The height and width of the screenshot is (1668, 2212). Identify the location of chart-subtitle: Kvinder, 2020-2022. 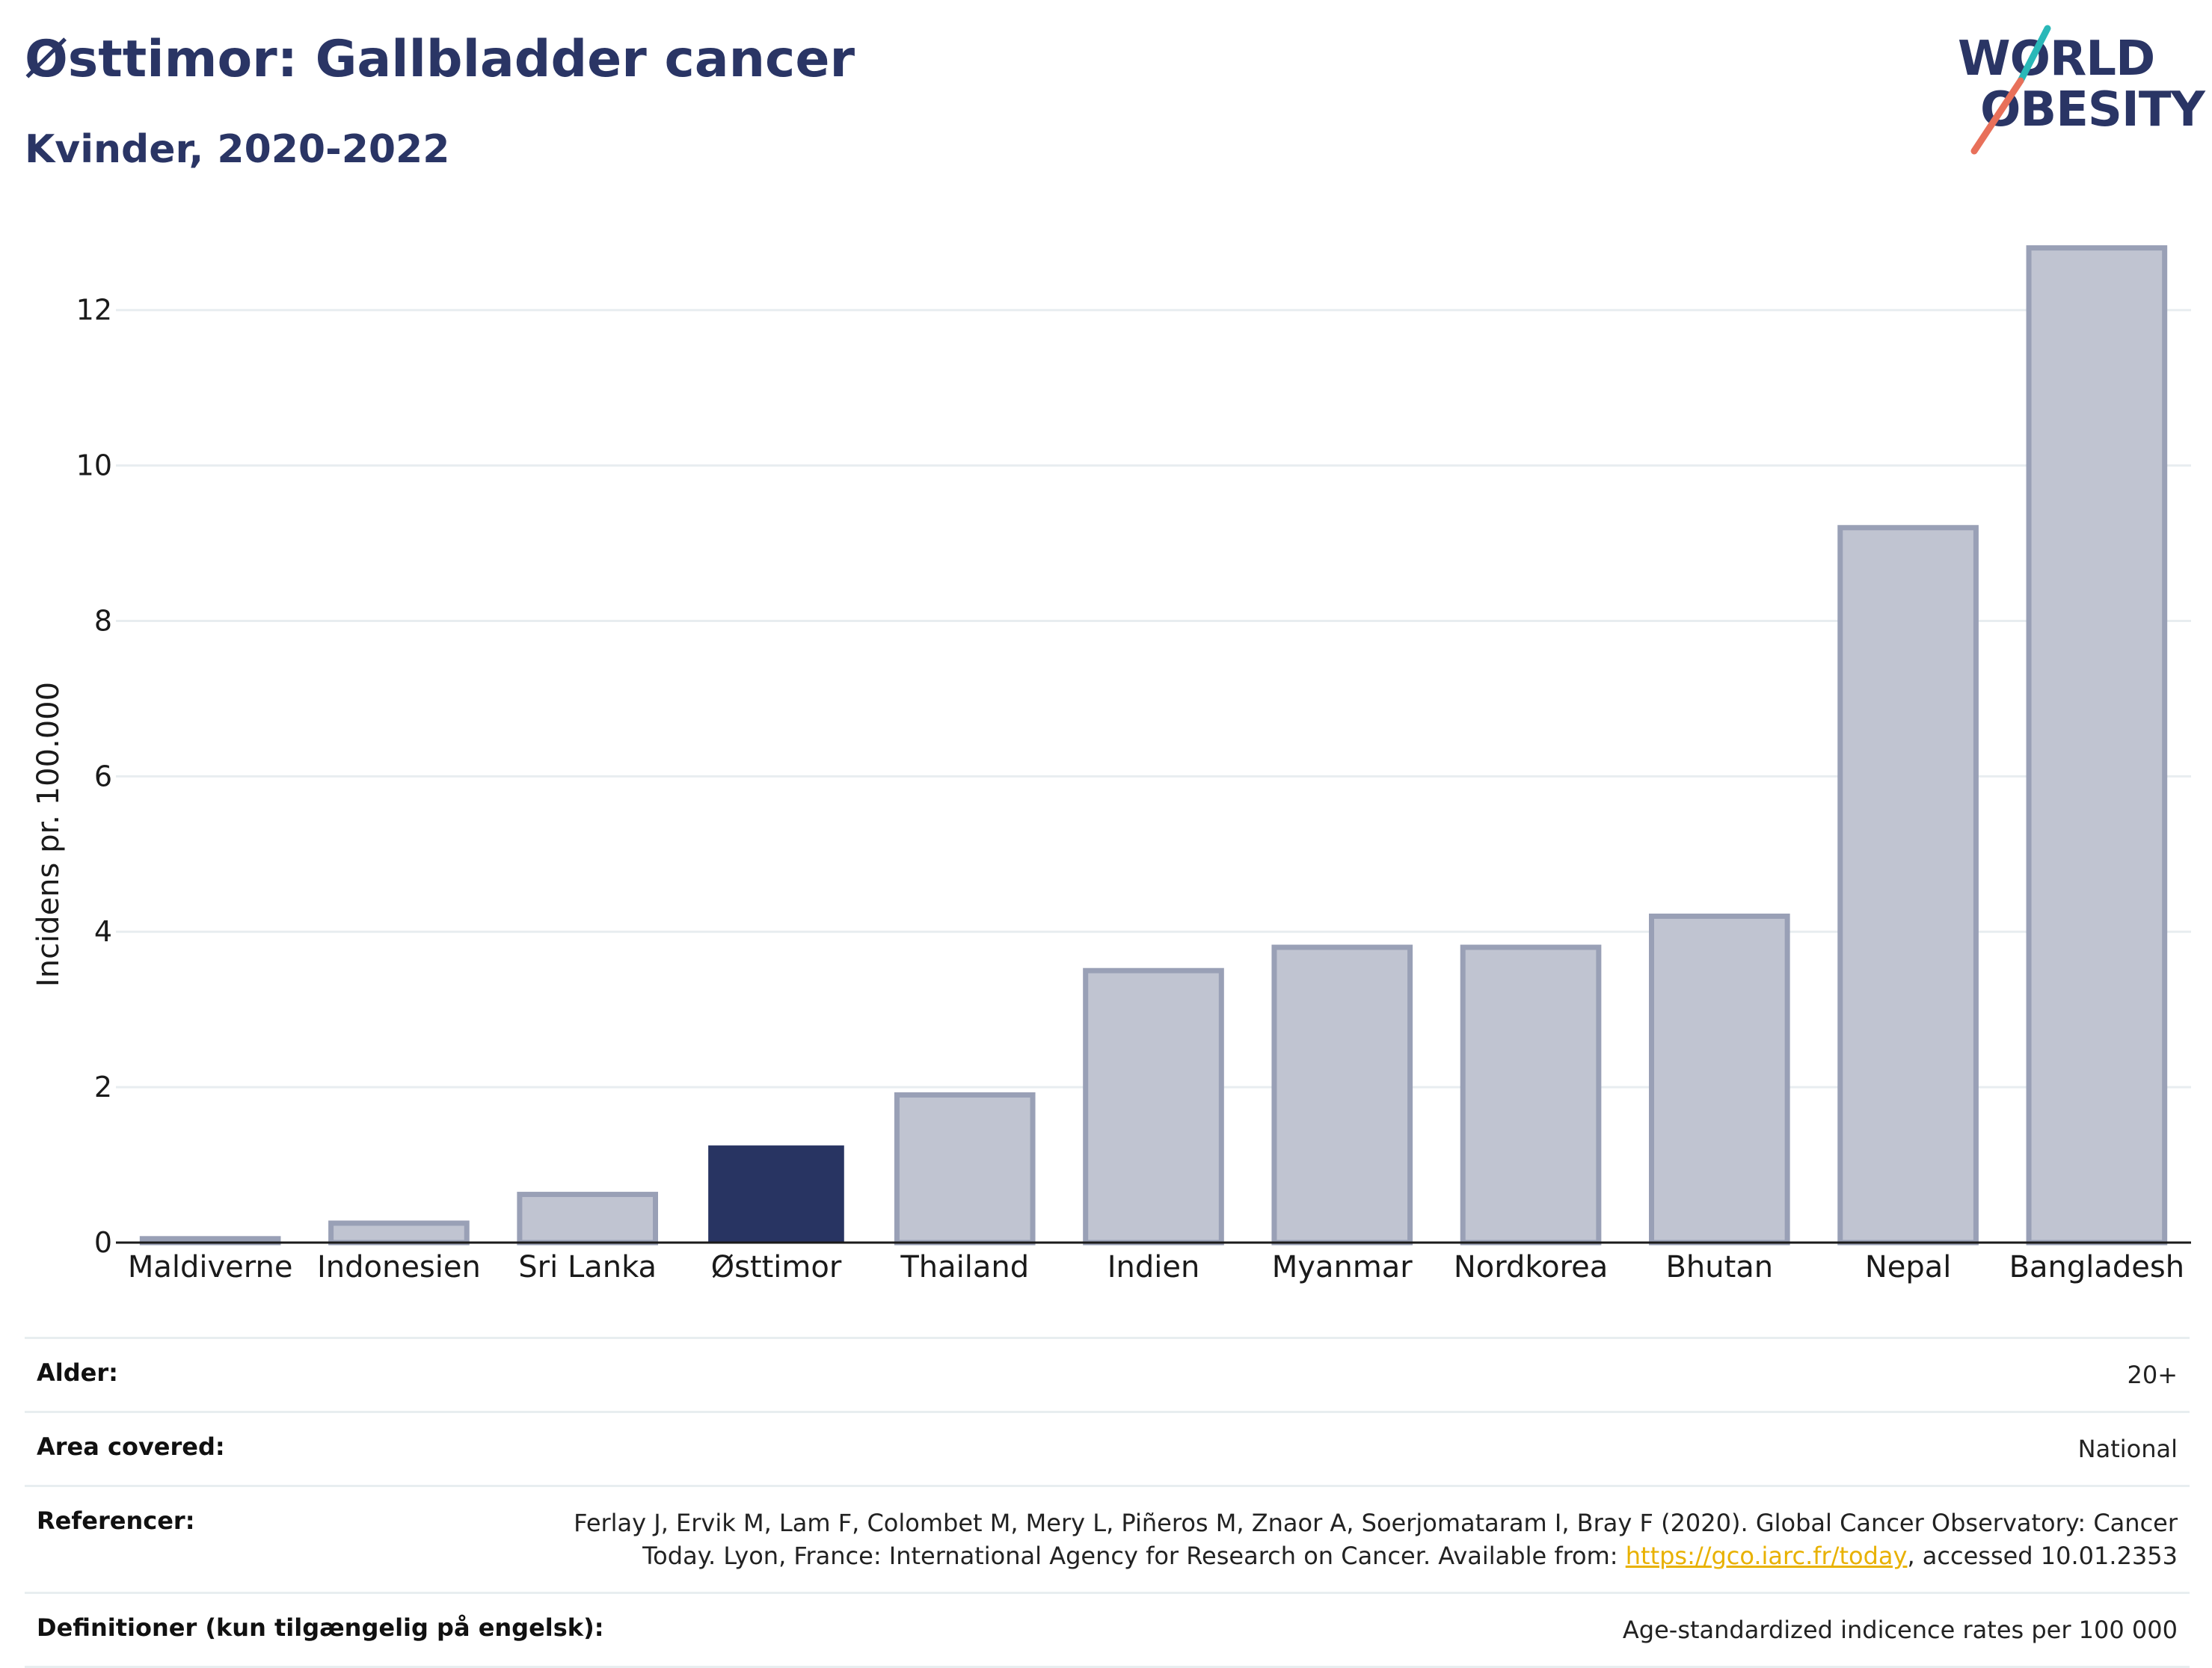
(237, 149).